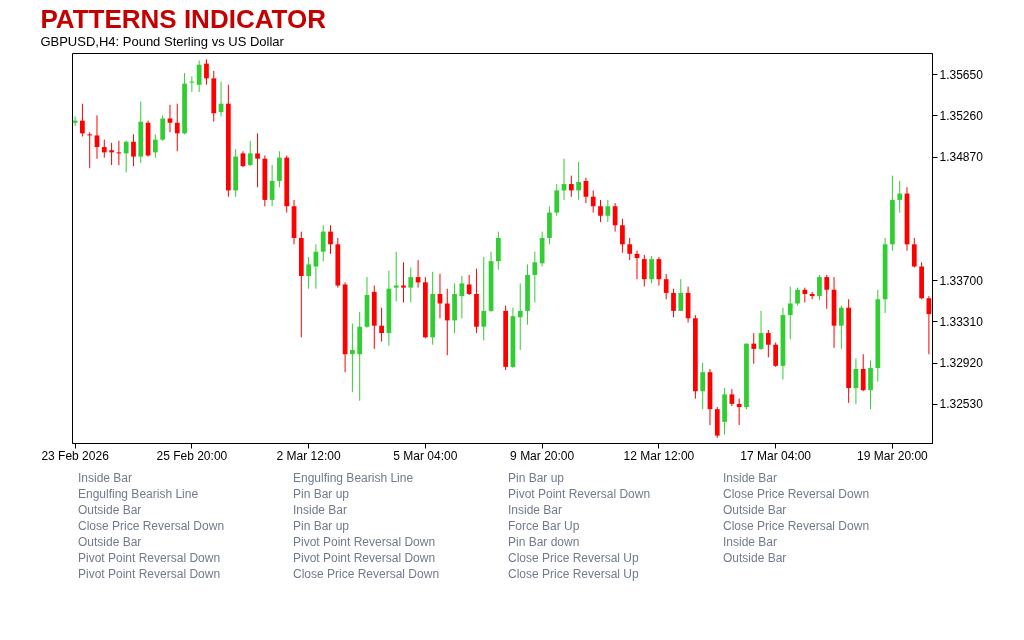  Describe the element at coordinates (192, 455) in the screenshot. I see `x-tick-label: 25 Feb 20:00` at that location.